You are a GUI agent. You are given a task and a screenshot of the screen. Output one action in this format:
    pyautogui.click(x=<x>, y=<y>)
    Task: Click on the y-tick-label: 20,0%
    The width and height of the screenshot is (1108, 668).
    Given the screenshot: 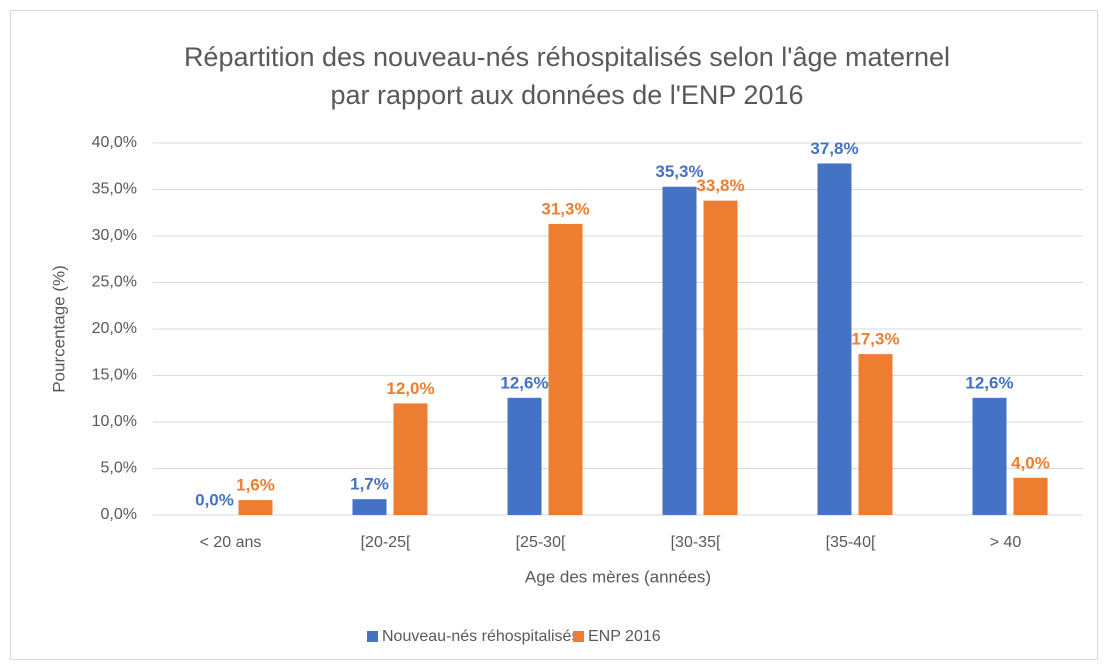 What is the action you would take?
    pyautogui.click(x=114, y=328)
    